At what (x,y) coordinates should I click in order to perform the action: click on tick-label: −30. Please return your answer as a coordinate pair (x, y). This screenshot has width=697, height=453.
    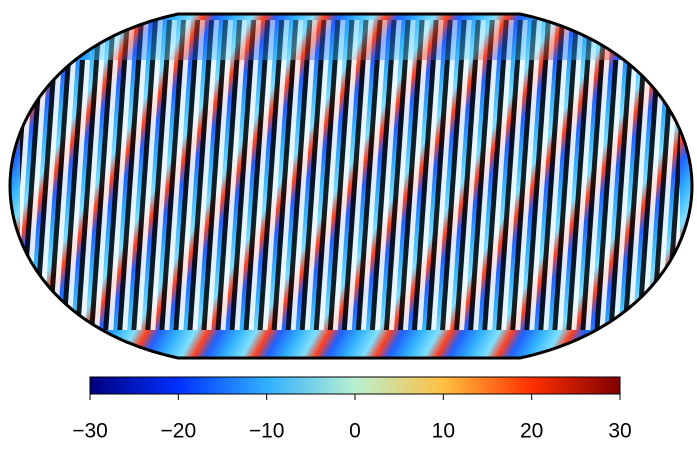
    Looking at the image, I should click on (90, 431).